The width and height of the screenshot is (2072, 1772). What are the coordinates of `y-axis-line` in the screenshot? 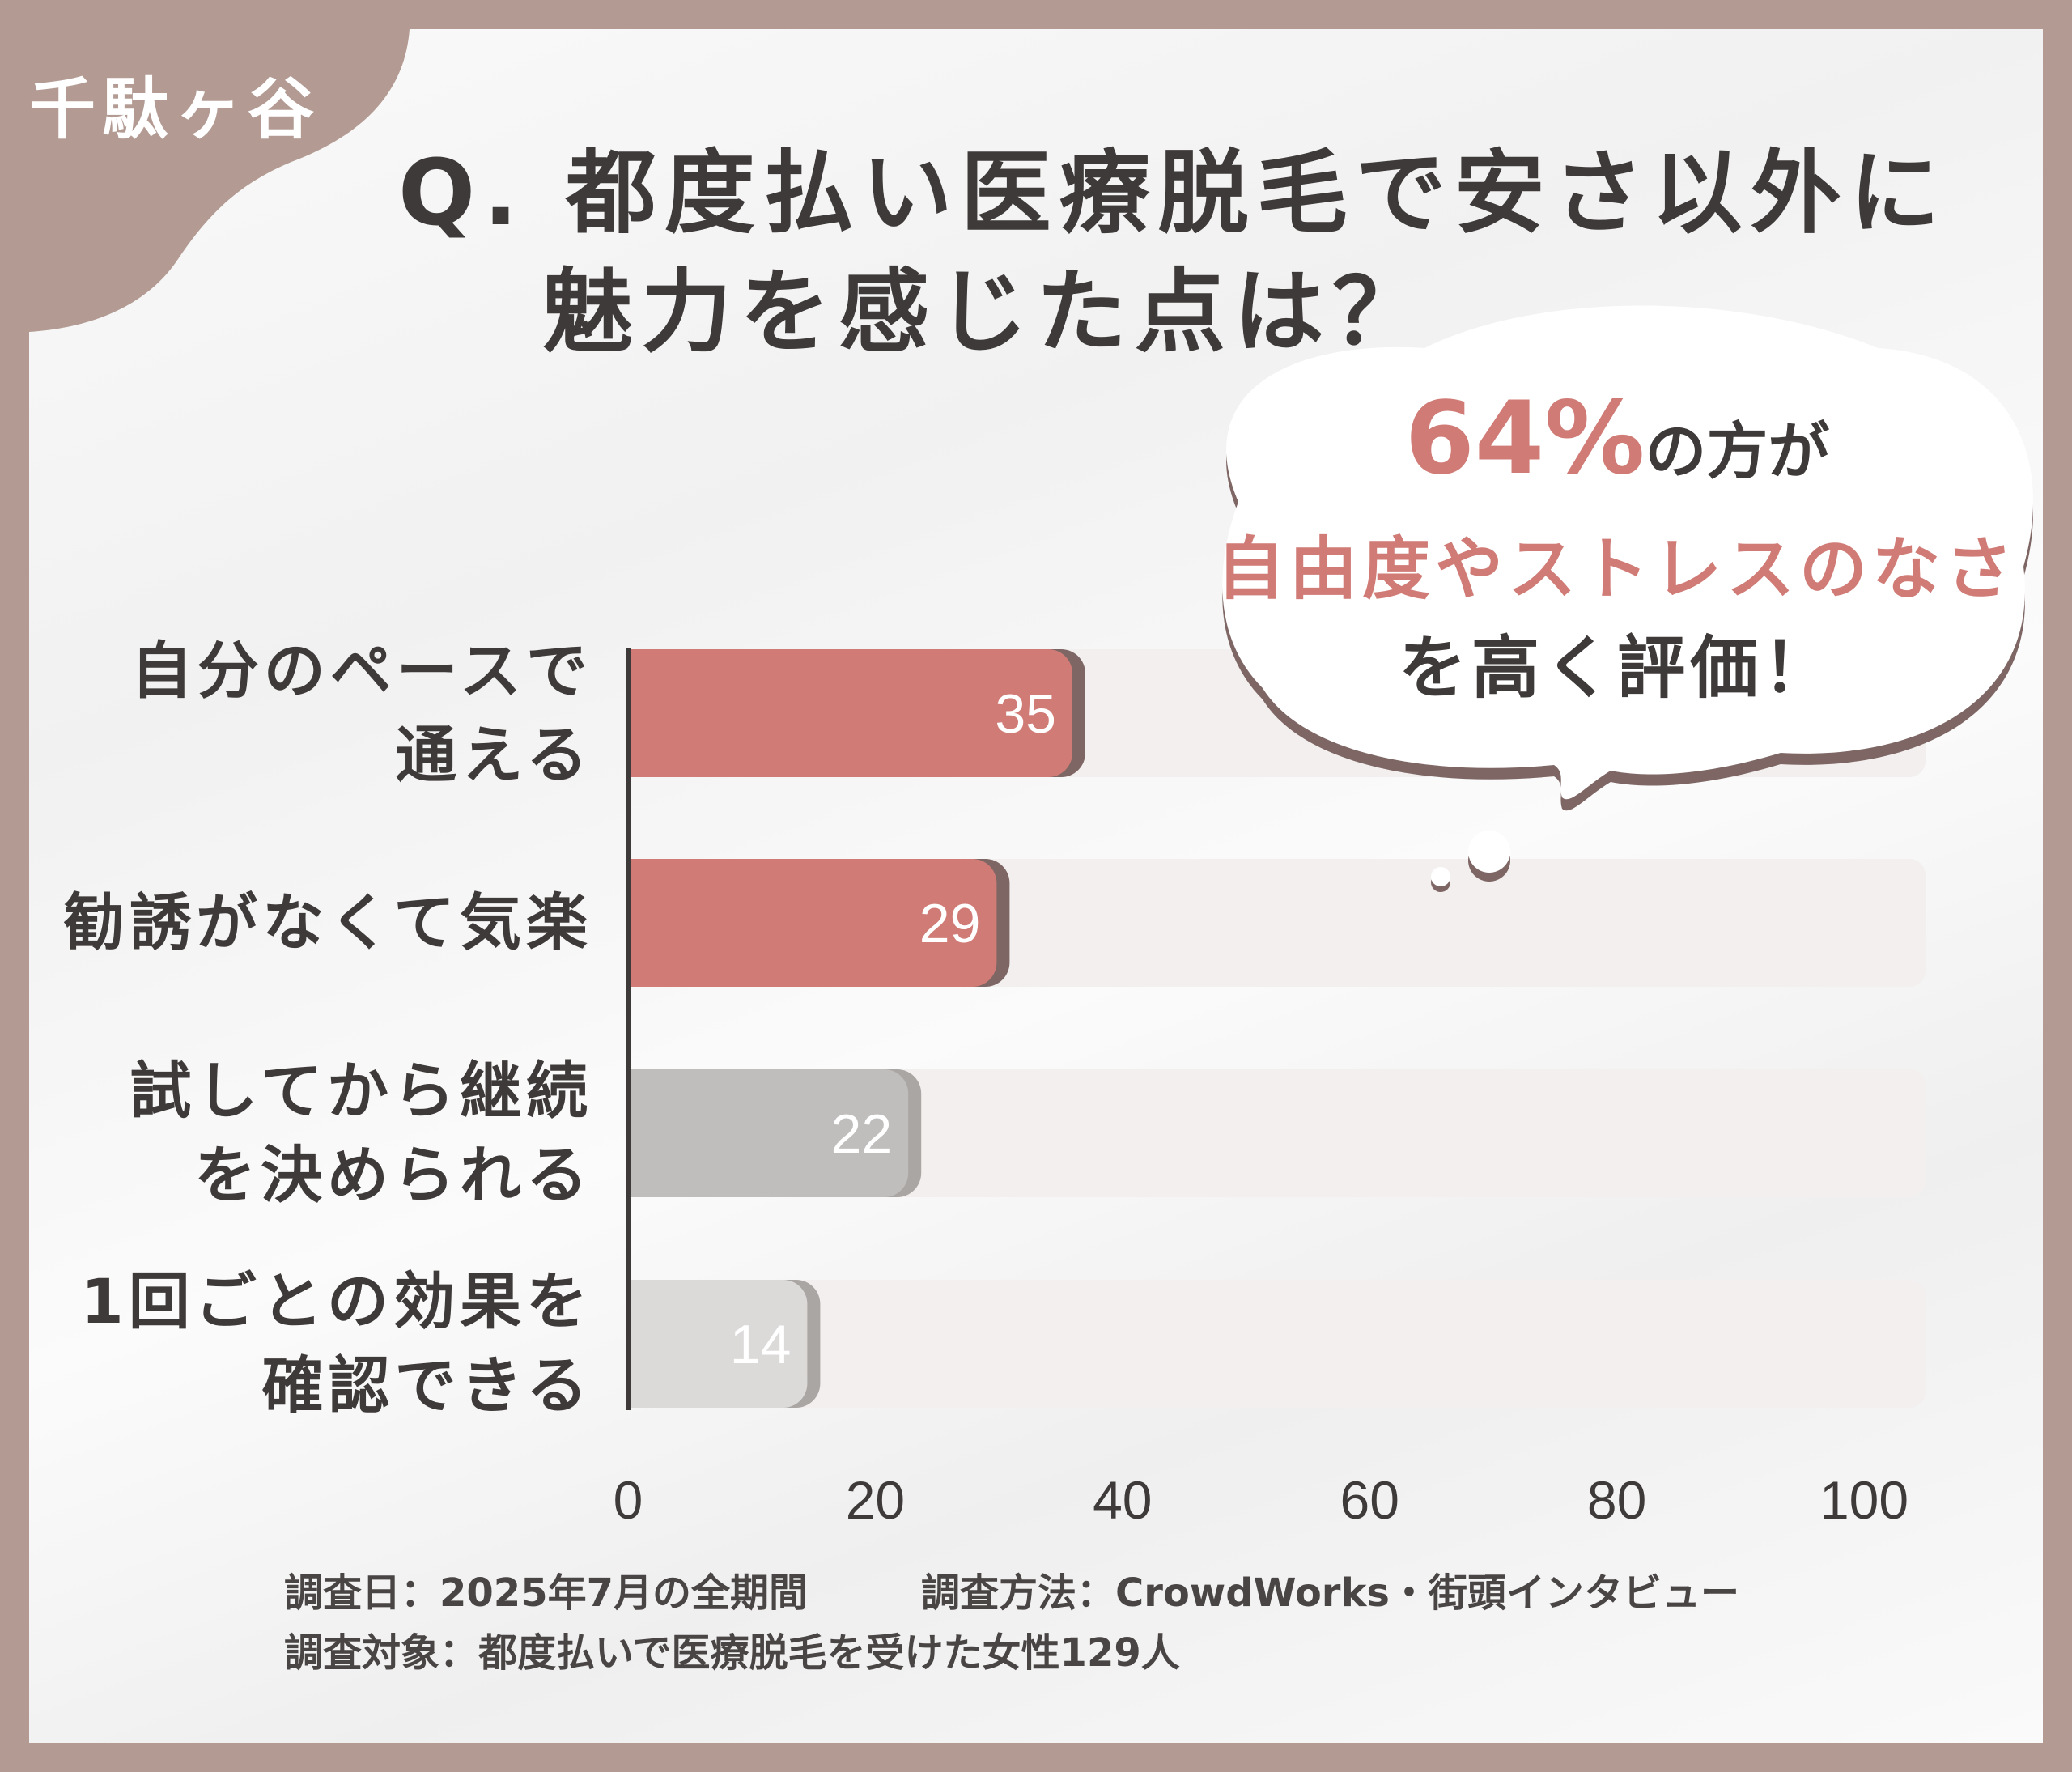 It's located at (628, 1029).